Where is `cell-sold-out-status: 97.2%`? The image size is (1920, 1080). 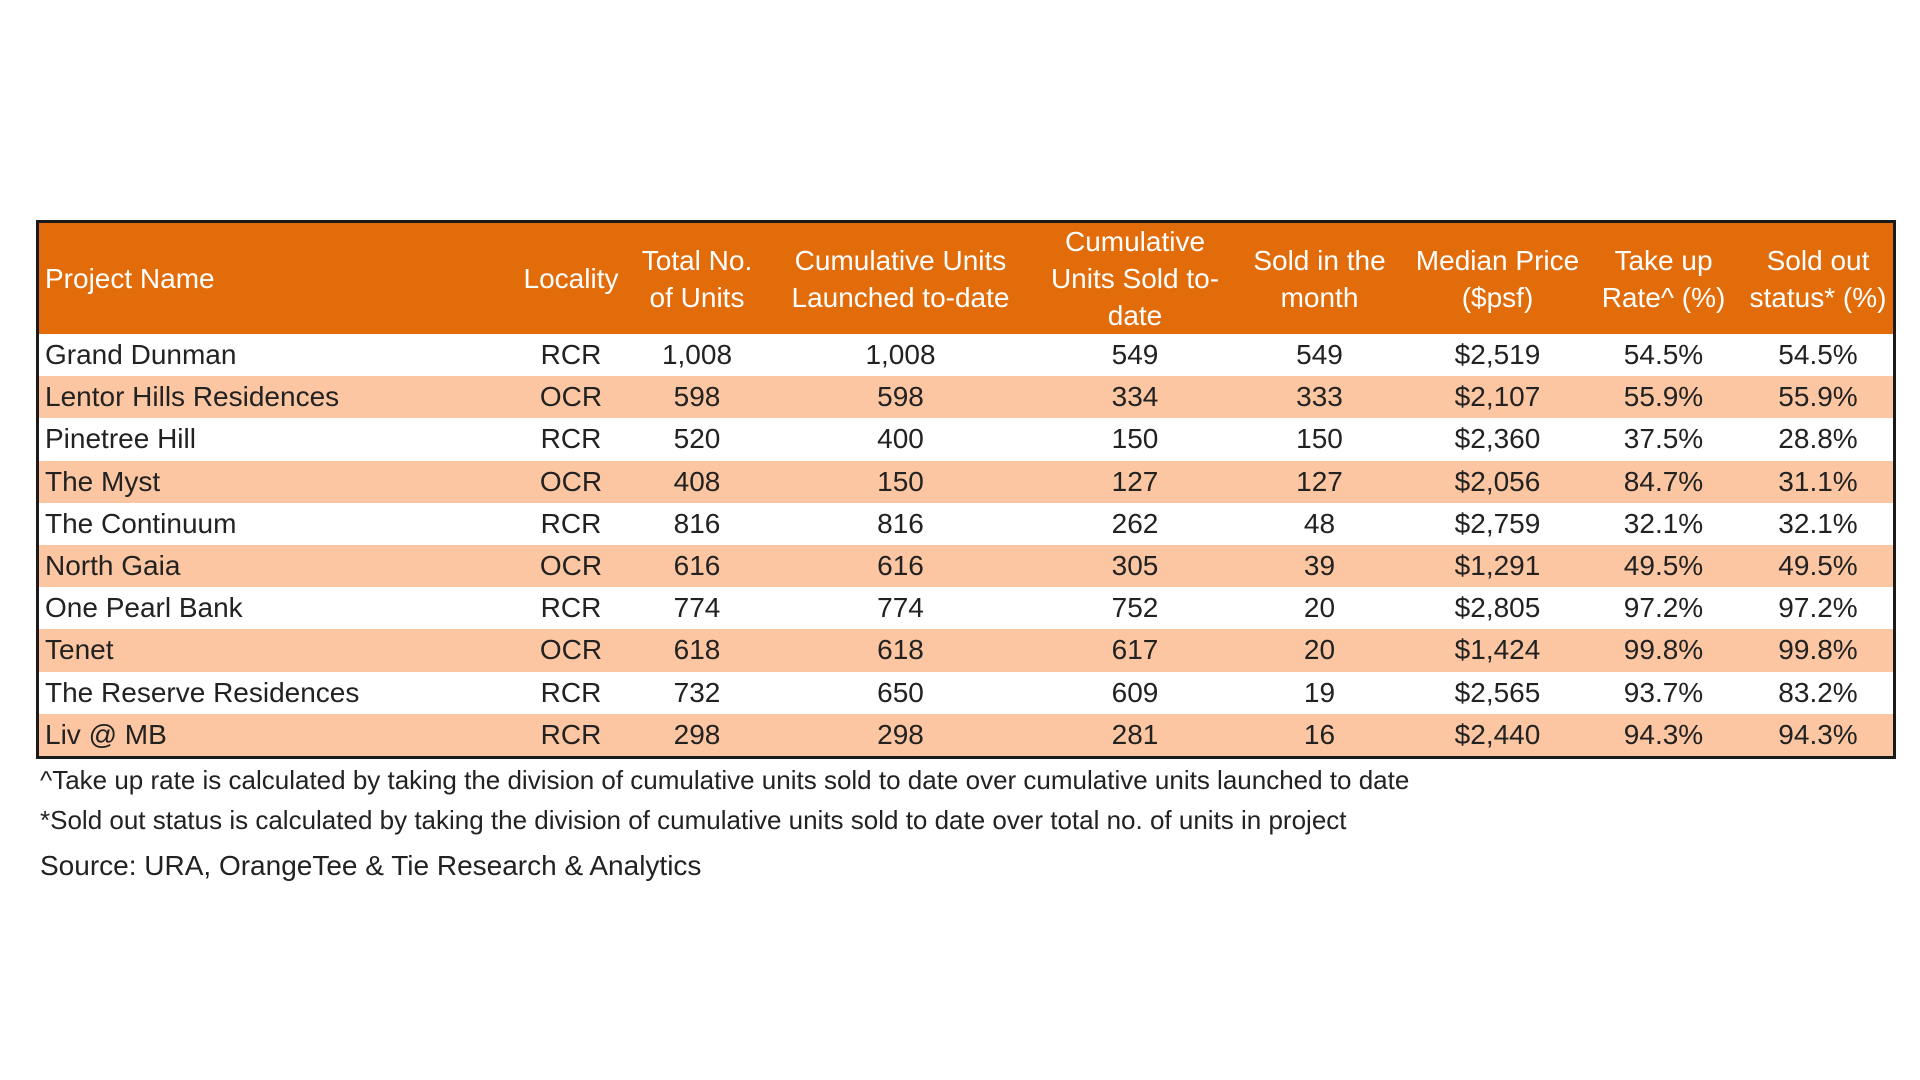
cell-sold-out-status: 97.2% is located at coordinates (1818, 608).